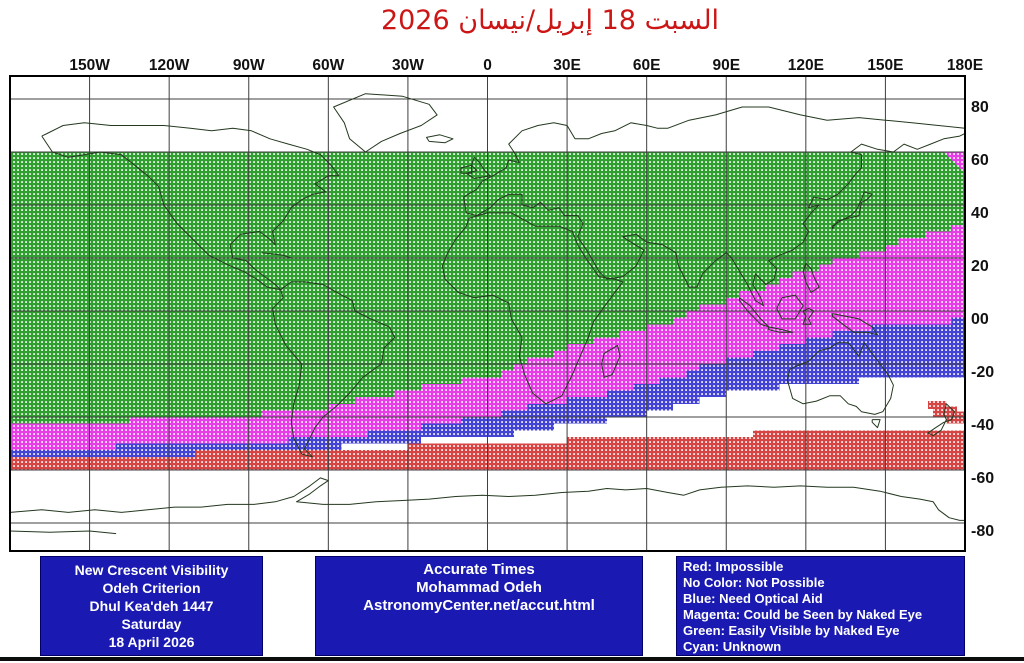  What do you see at coordinates (808, 316) in the screenshot?
I see `coastline-sulawesi` at bounding box center [808, 316].